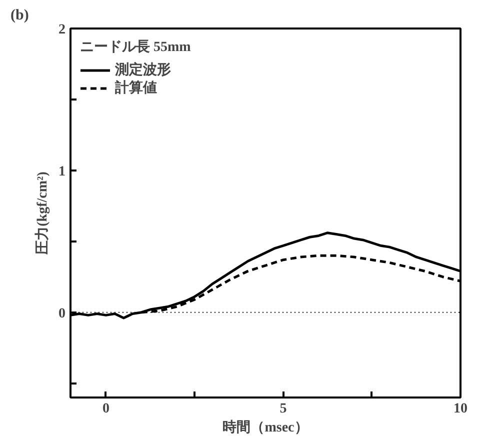 The width and height of the screenshot is (485, 438). Describe the element at coordinates (106, 409) in the screenshot. I see `x-tick-label: 0` at that location.